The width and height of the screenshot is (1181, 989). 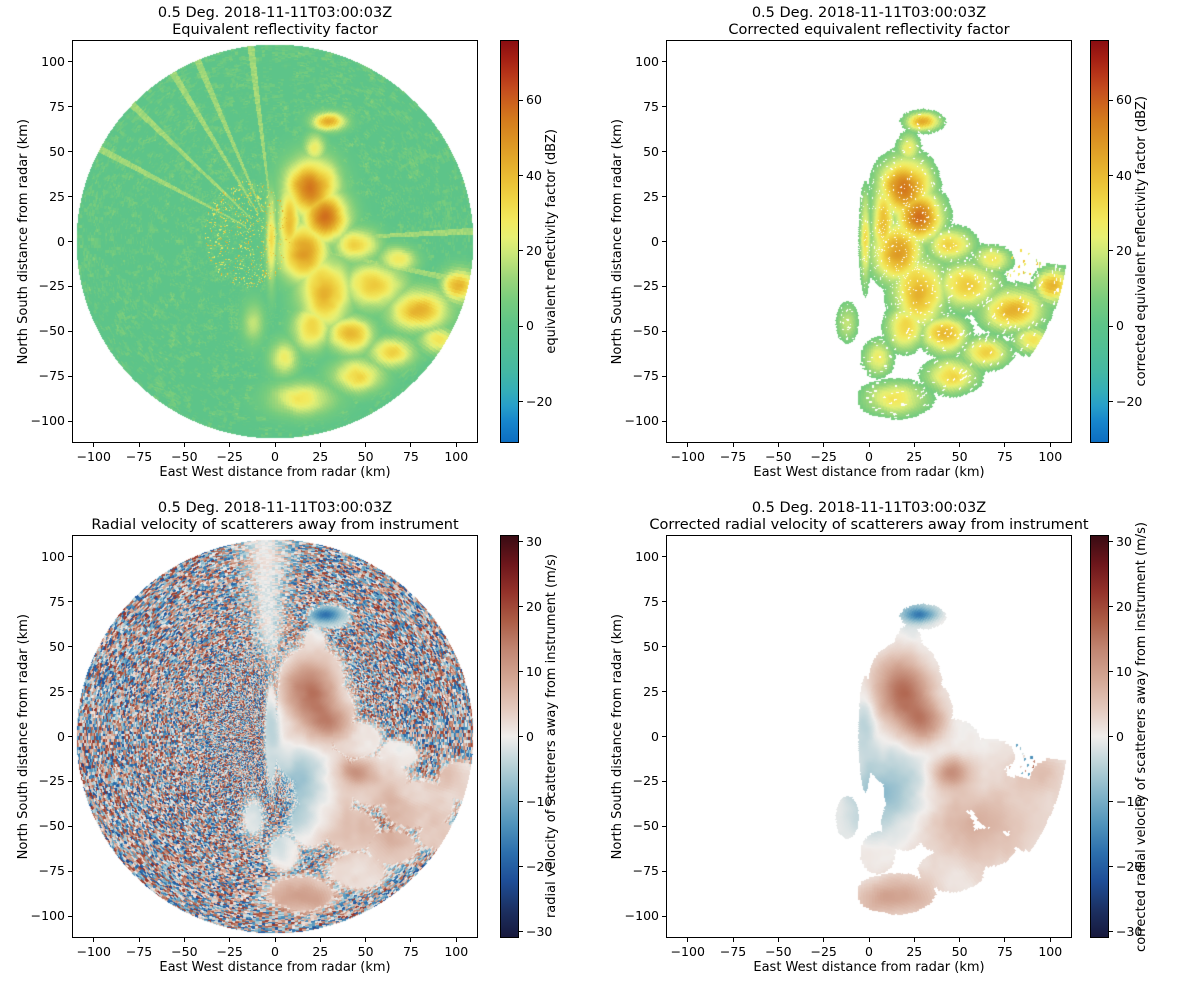 What do you see at coordinates (647, 61) in the screenshot?
I see `y-tick-label: 100` at bounding box center [647, 61].